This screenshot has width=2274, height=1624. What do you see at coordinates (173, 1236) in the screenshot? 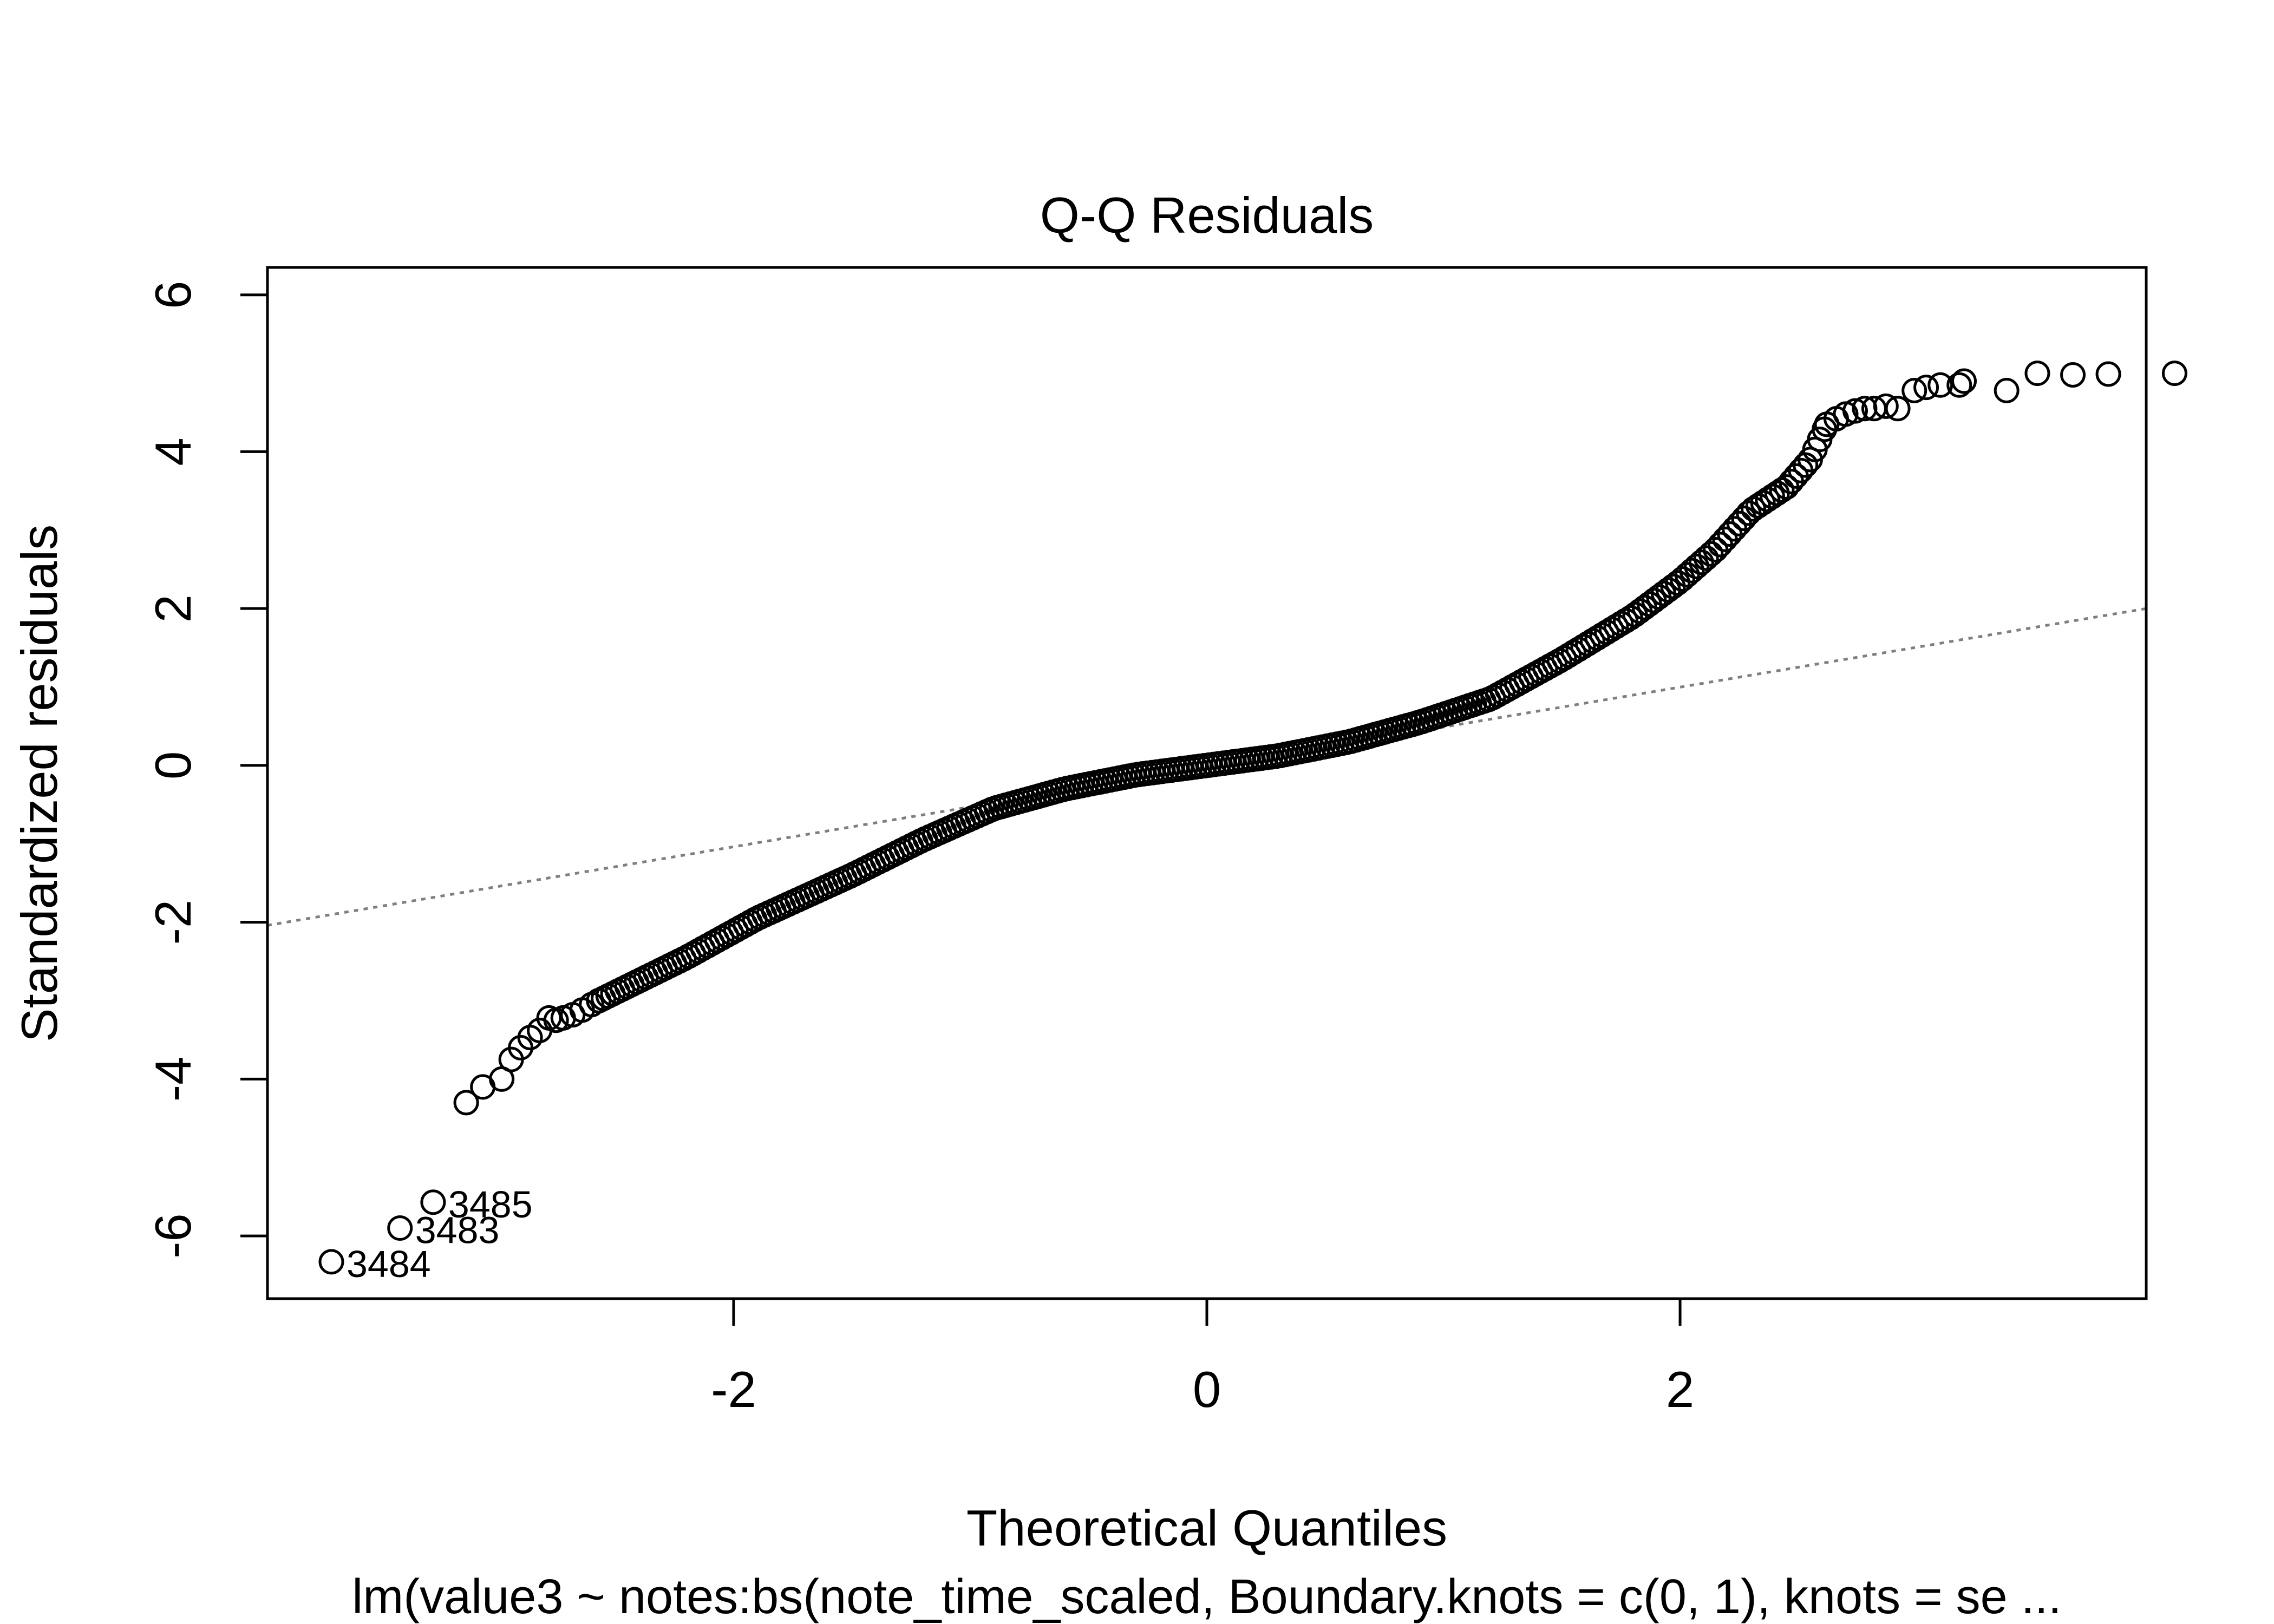
I see `y-tick-label: -6` at bounding box center [173, 1236].